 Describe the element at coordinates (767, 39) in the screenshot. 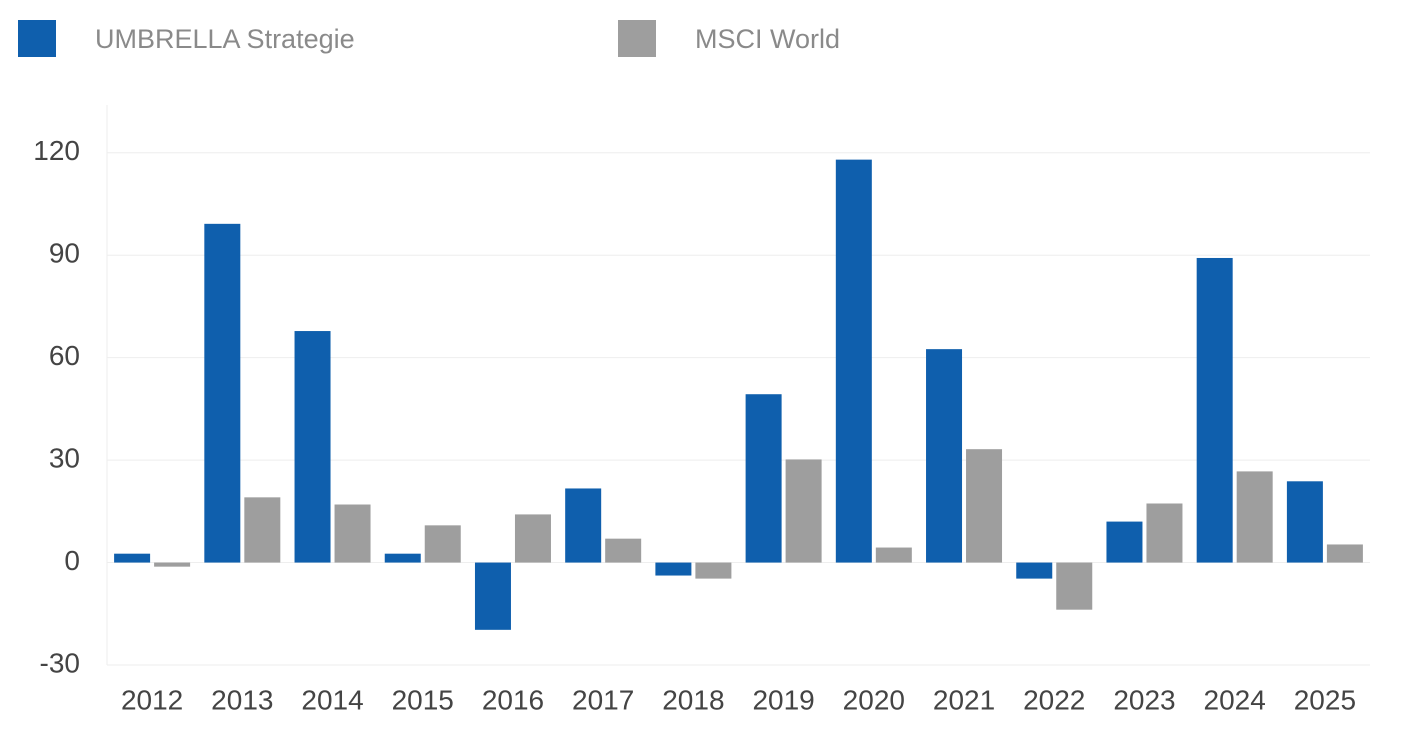

I see `legend-label: MSCI World` at that location.